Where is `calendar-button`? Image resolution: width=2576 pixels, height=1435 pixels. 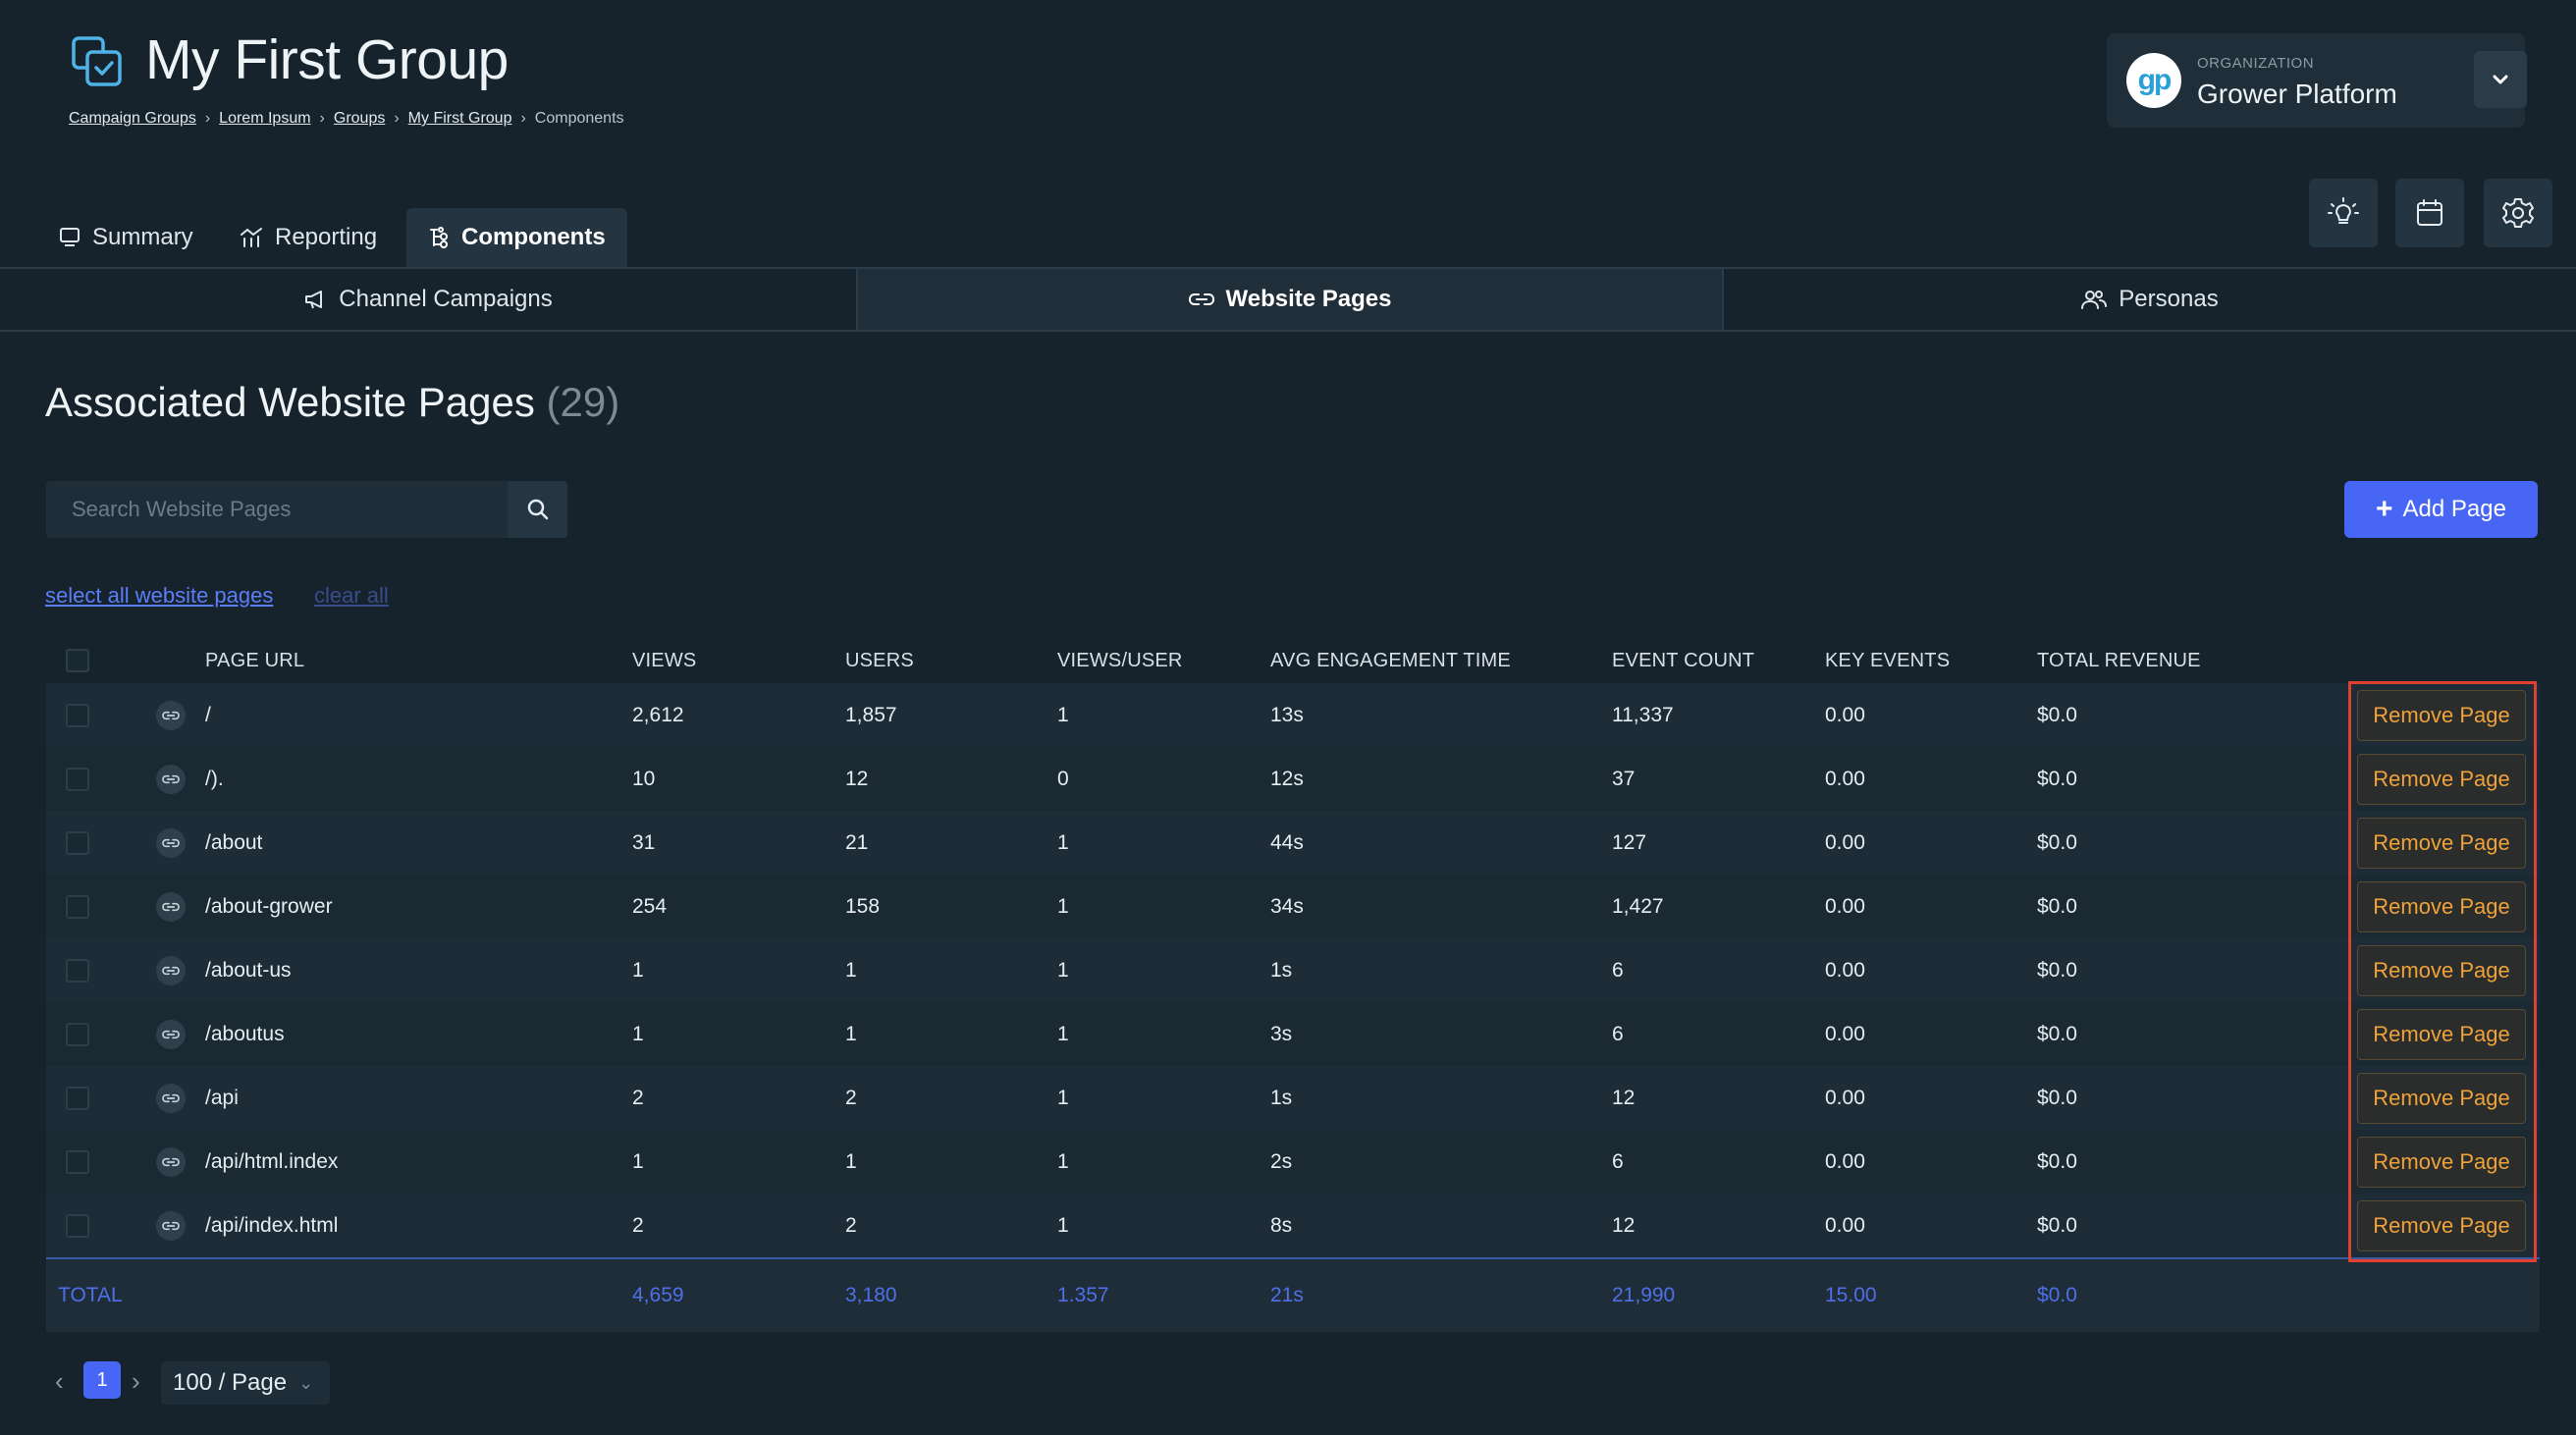 calendar-button is located at coordinates (2429, 213).